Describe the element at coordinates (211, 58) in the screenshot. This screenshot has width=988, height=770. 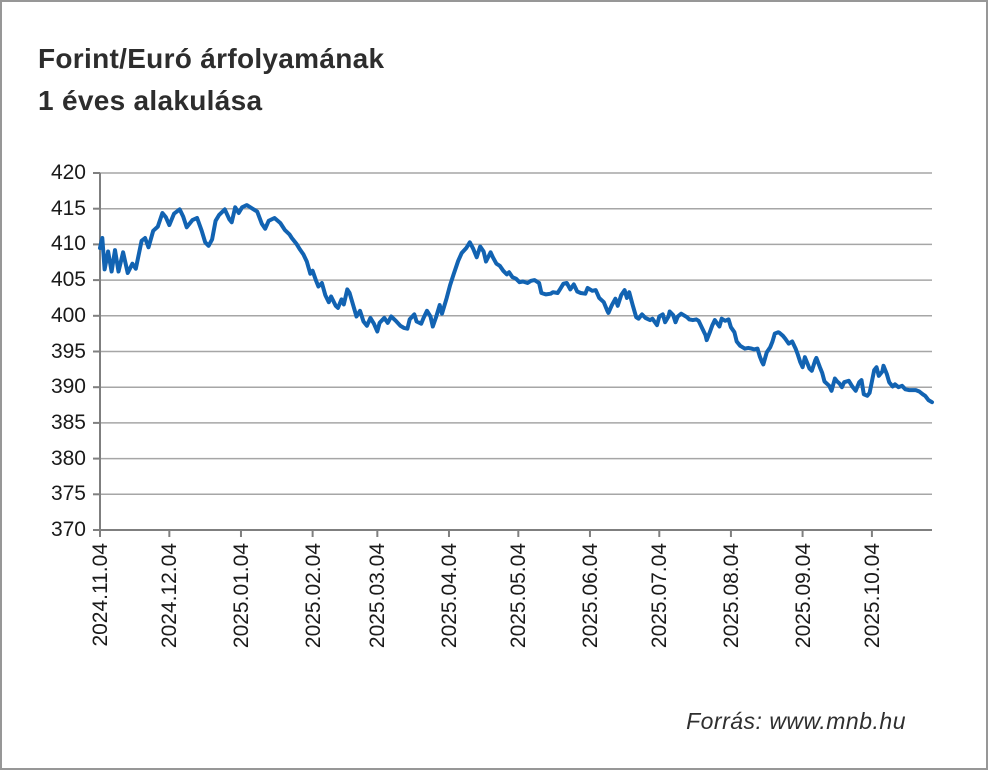
I see `chart-title-line1: Forint/Euró árfolyamának` at that location.